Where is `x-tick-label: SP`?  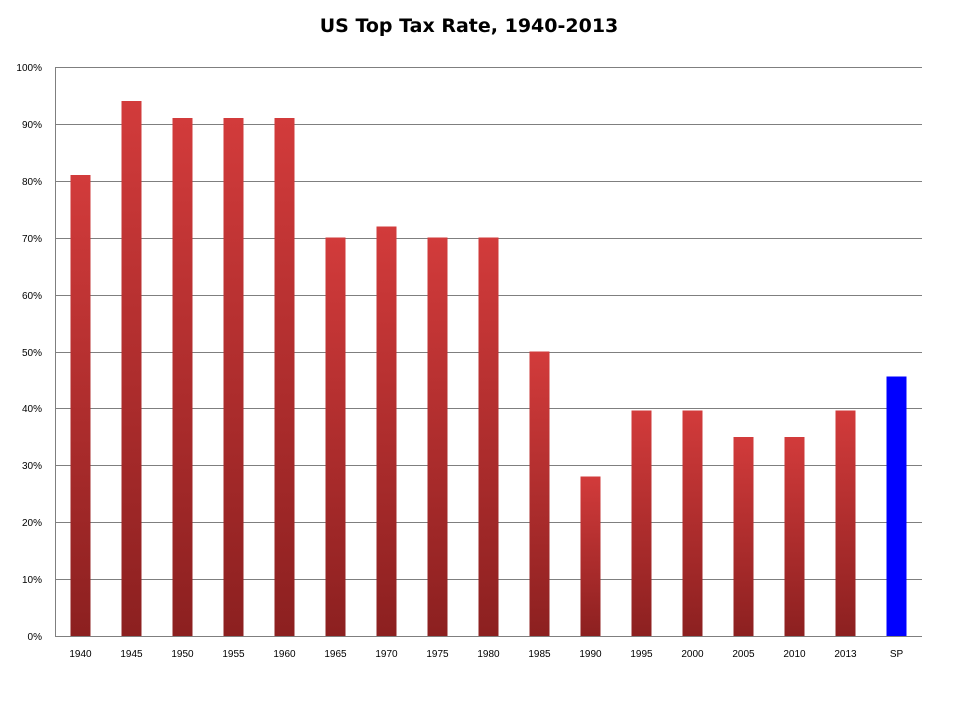 x-tick-label: SP is located at coordinates (897, 654).